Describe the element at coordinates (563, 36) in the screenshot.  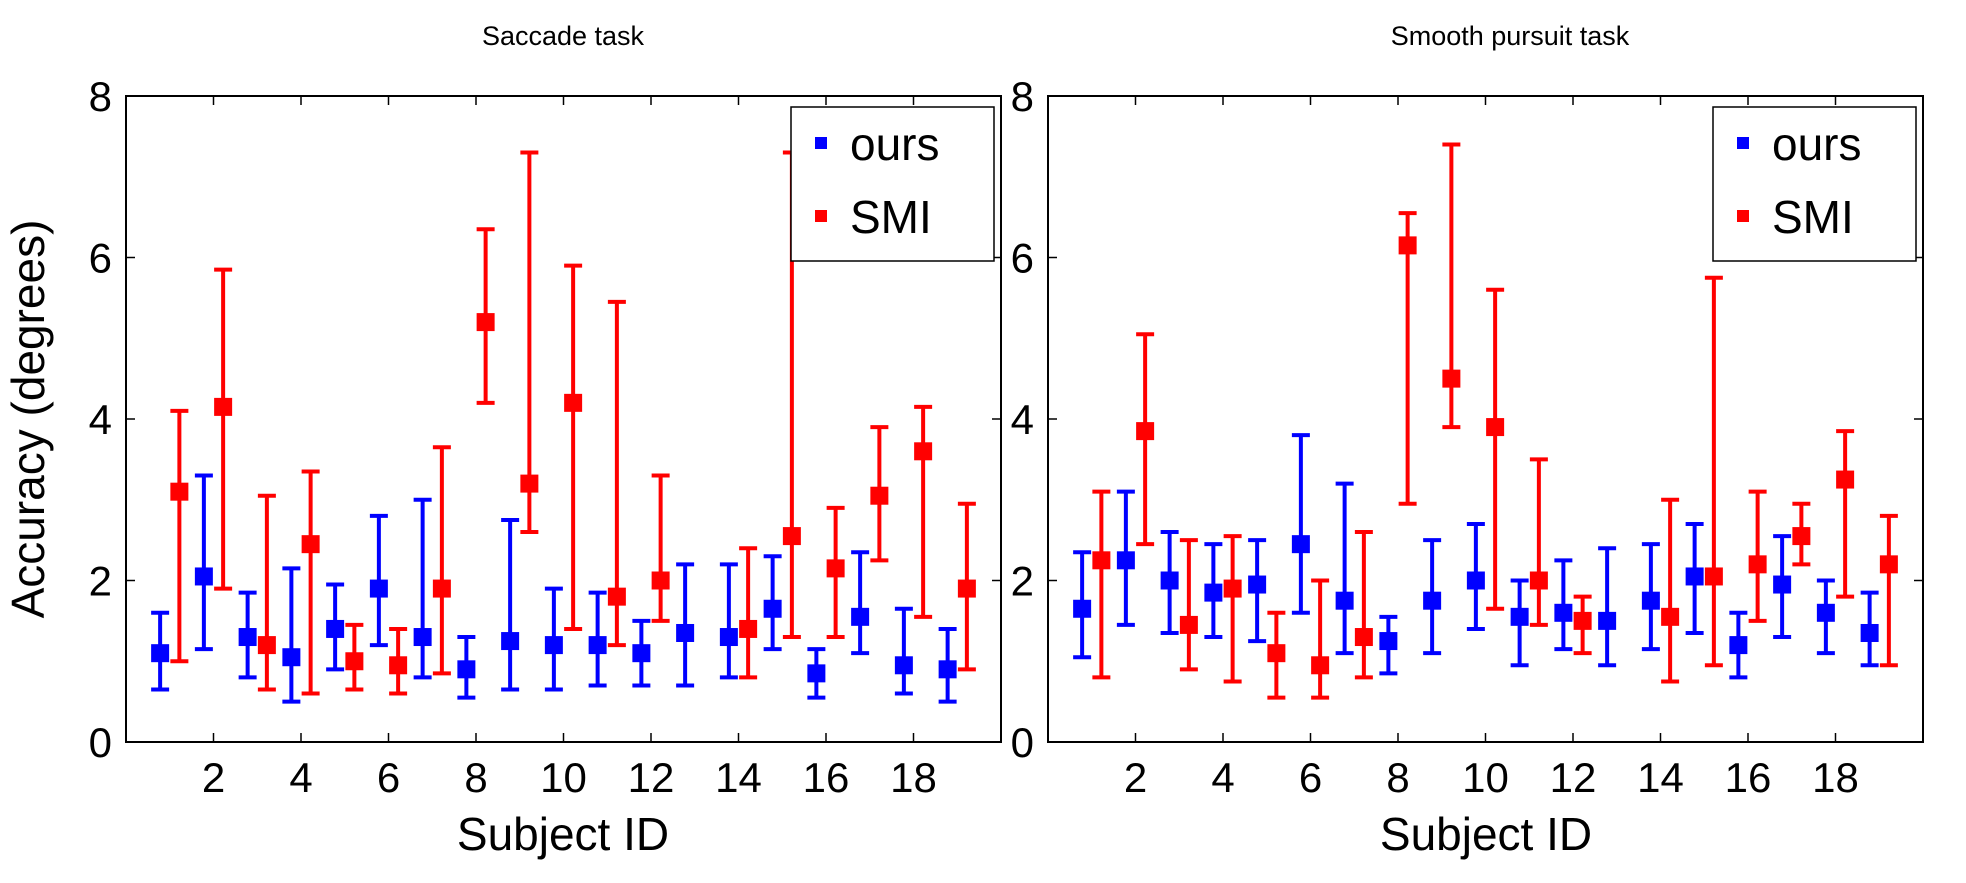
I see `chart-title: Saccade task` at that location.